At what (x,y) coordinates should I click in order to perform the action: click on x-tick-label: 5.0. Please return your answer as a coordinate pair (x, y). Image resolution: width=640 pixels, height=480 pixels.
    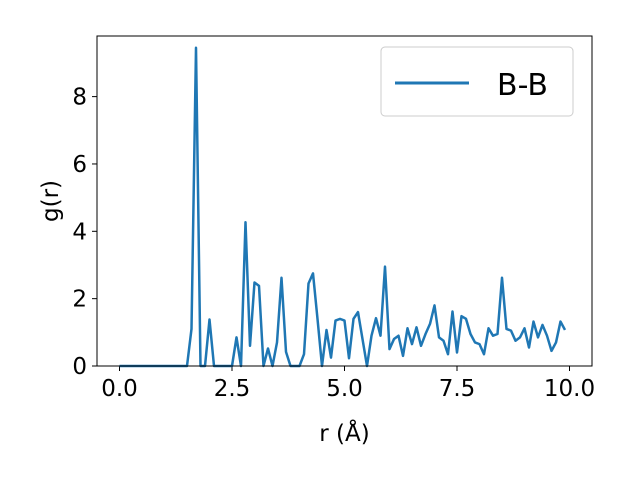
    Looking at the image, I should click on (344, 389).